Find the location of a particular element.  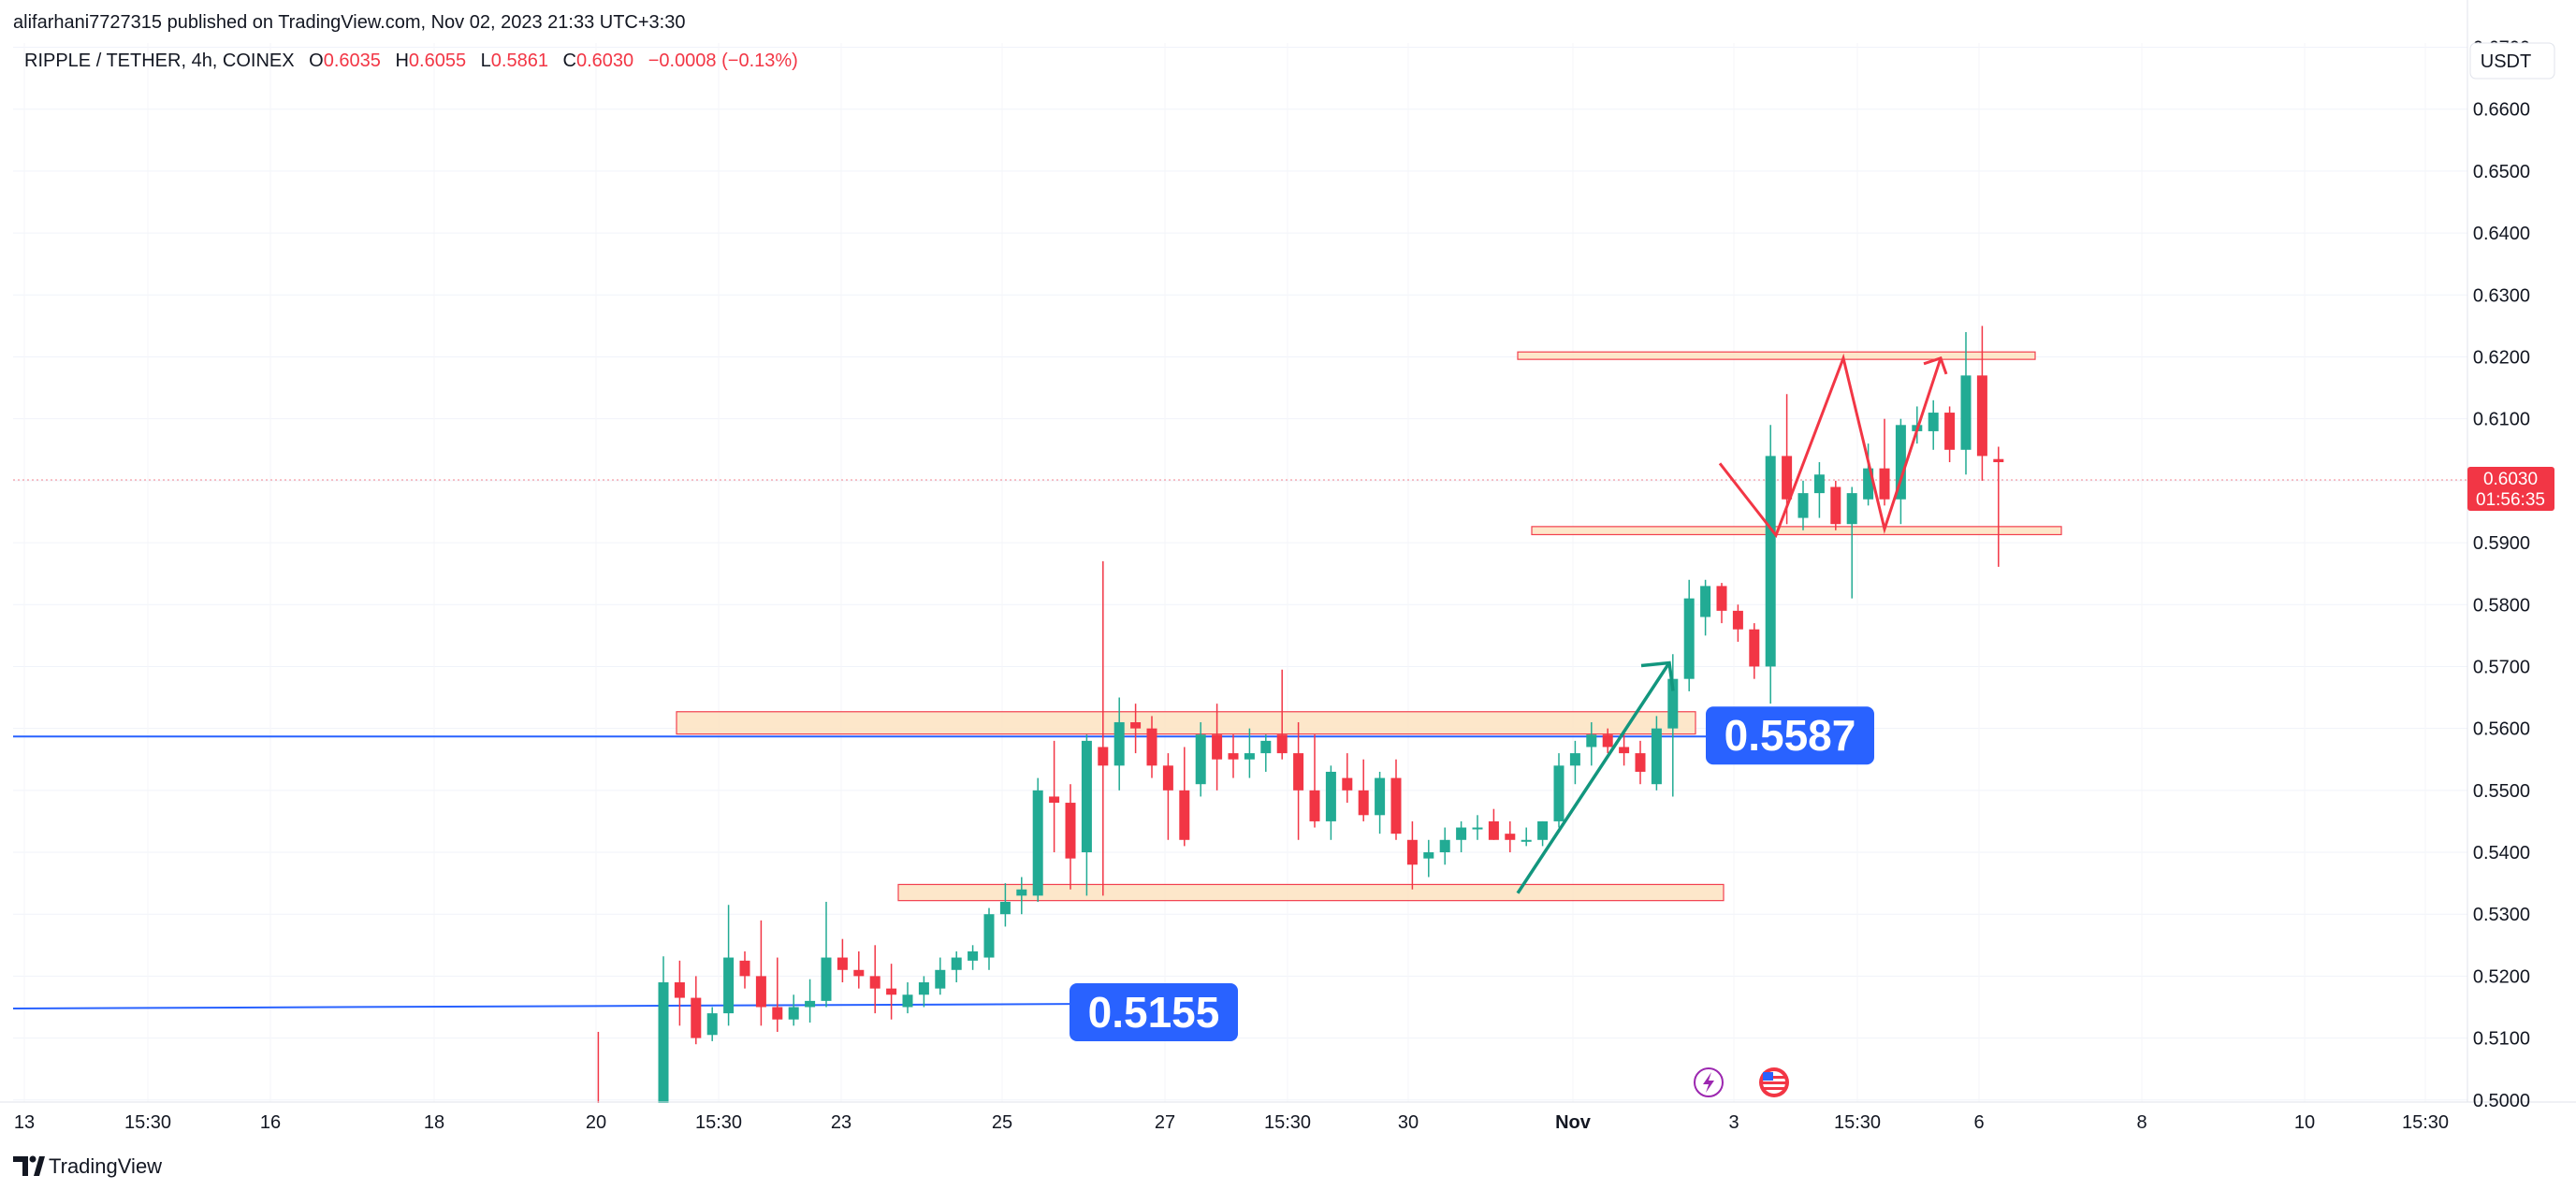

symbol-title: RIPPLE / TETHER, 4h, COINEX is located at coordinates (159, 61).